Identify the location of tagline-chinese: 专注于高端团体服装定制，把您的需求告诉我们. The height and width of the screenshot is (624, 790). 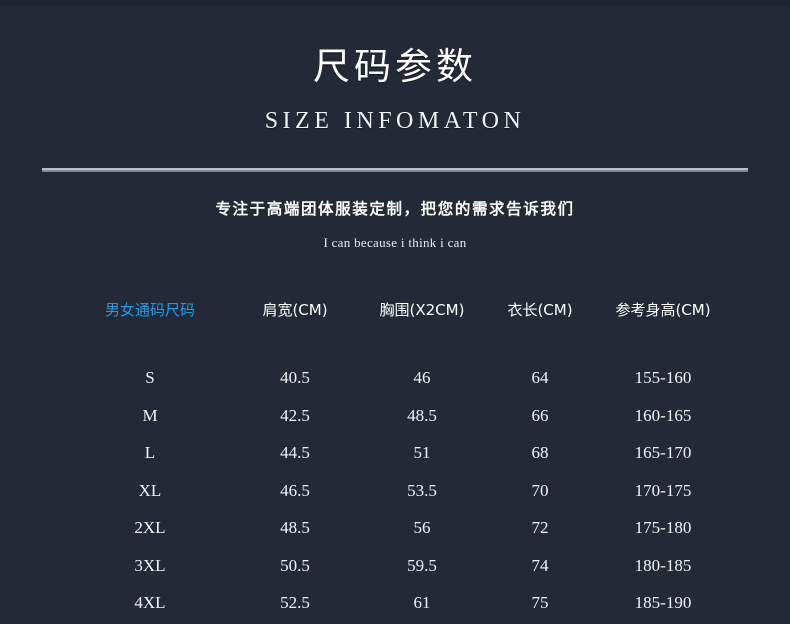
(395, 209).